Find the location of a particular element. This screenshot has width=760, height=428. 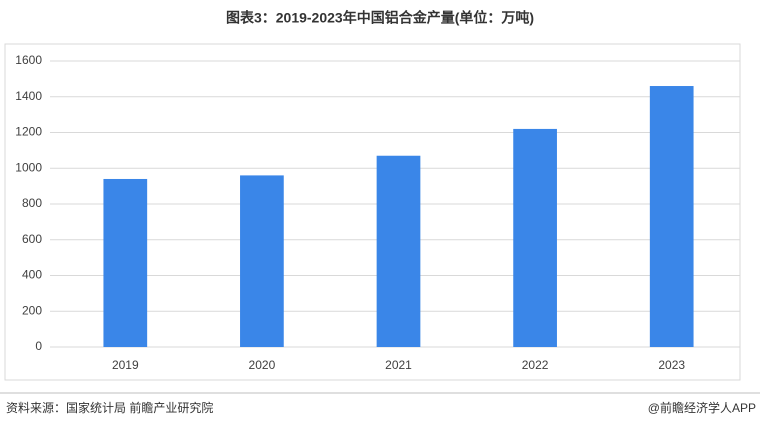

x-tick-label: 2020 is located at coordinates (262, 365).